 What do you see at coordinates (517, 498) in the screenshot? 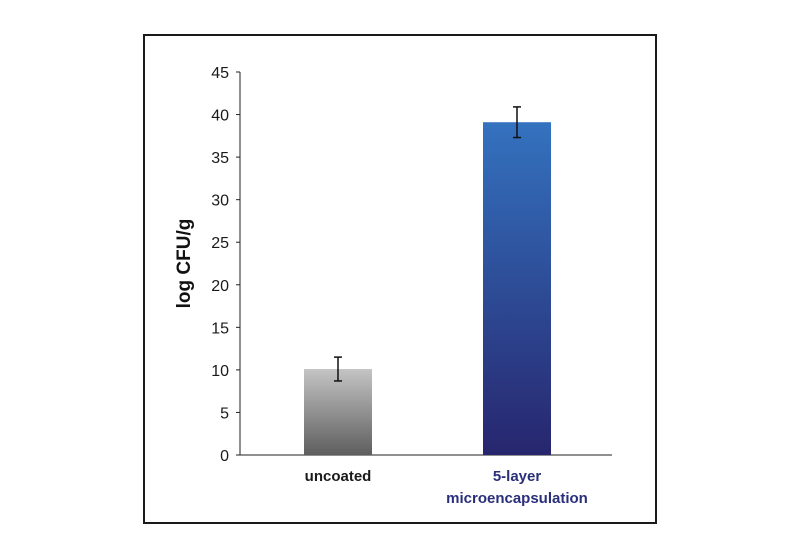
I see `x-category-label: microencapsulation` at bounding box center [517, 498].